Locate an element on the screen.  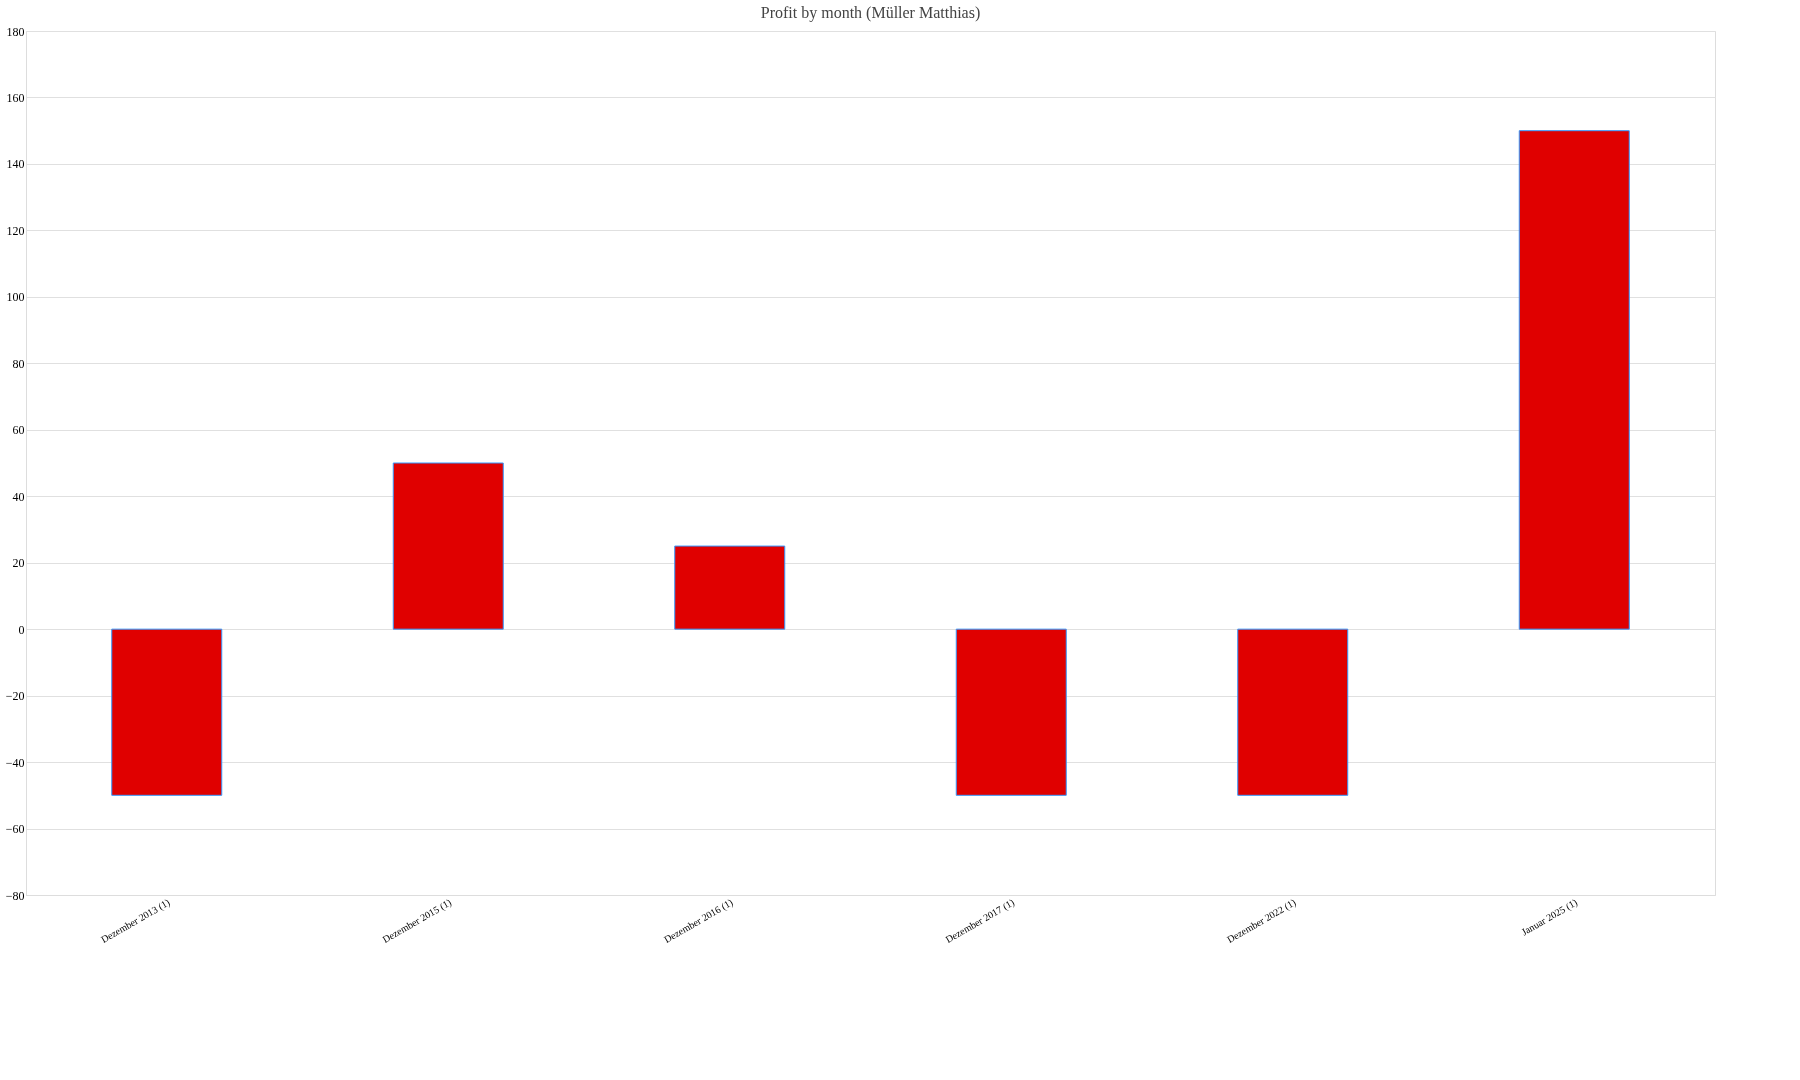
y-tick-label: −20 is located at coordinates (15, 696).